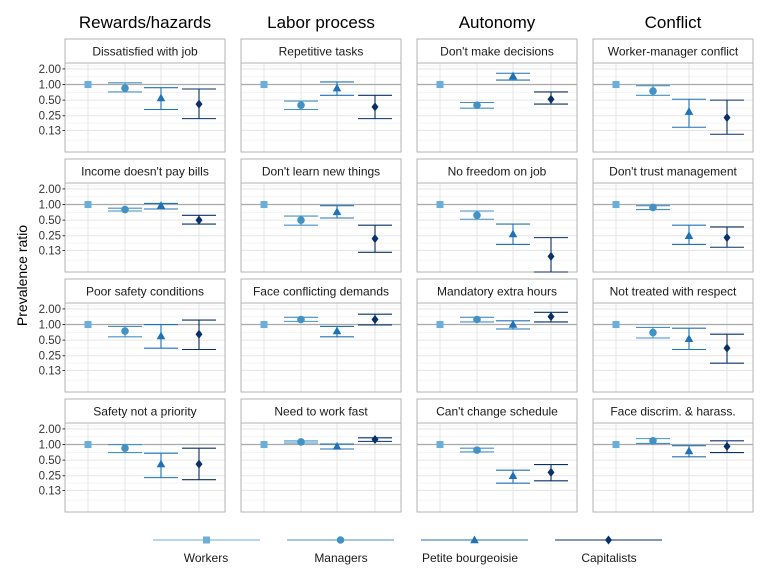  Describe the element at coordinates (497, 292) in the screenshot. I see `facet-title: Mandatory extra hours` at that location.